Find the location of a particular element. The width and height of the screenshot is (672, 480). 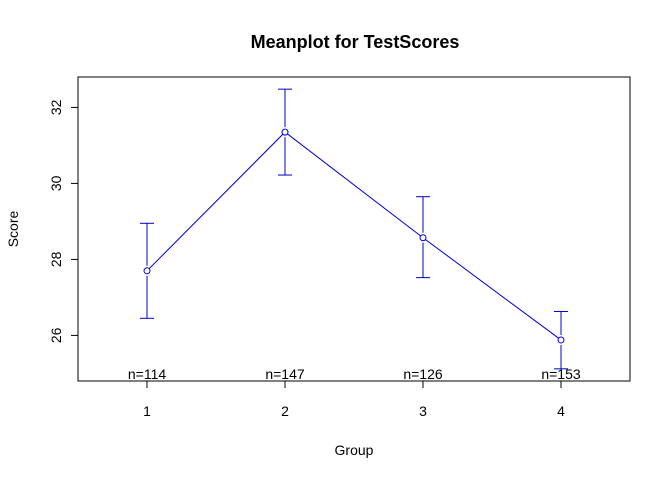

chart-title: Meanplot for TestScores is located at coordinates (355, 42).